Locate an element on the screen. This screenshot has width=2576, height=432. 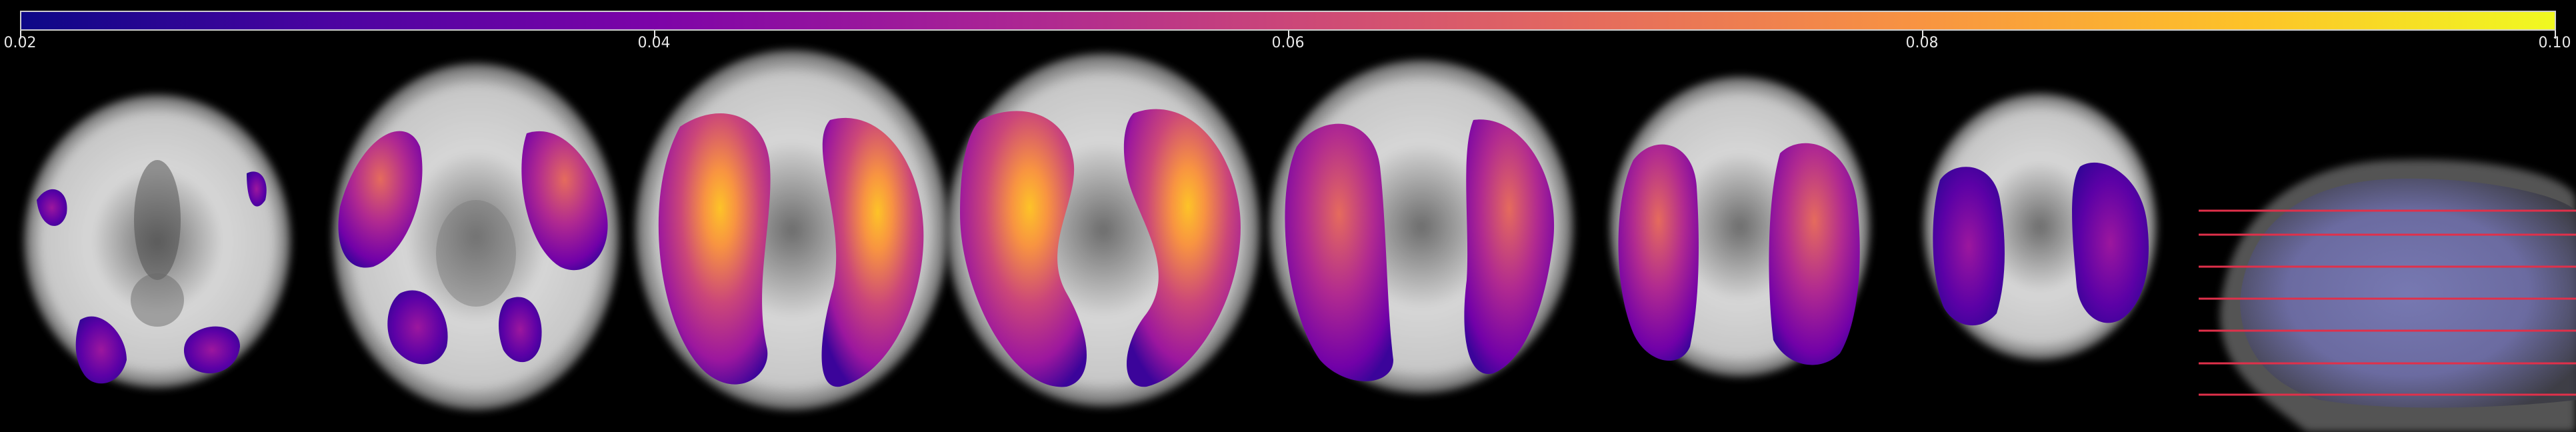
colorbar-label-0.10: 0.10 is located at coordinates (2554, 43).